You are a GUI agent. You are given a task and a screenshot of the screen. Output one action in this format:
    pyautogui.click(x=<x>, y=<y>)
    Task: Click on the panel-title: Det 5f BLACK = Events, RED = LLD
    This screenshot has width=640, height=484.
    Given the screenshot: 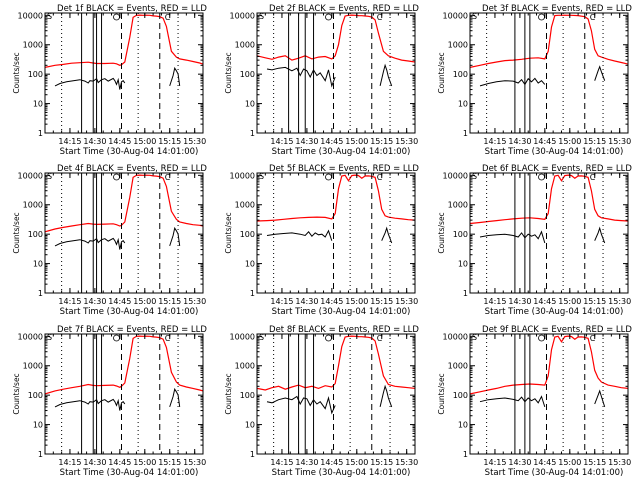 What is the action you would take?
    pyautogui.click(x=344, y=169)
    